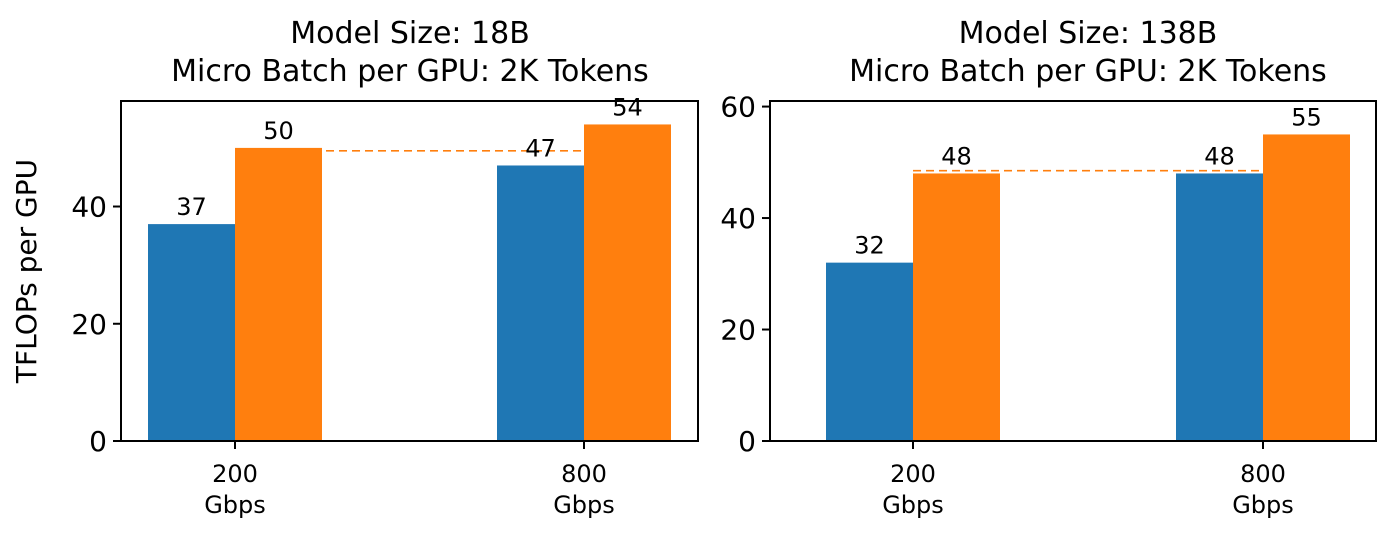 The image size is (1400, 541). Describe the element at coordinates (738, 107) in the screenshot. I see `y-tick-label: 60` at that location.